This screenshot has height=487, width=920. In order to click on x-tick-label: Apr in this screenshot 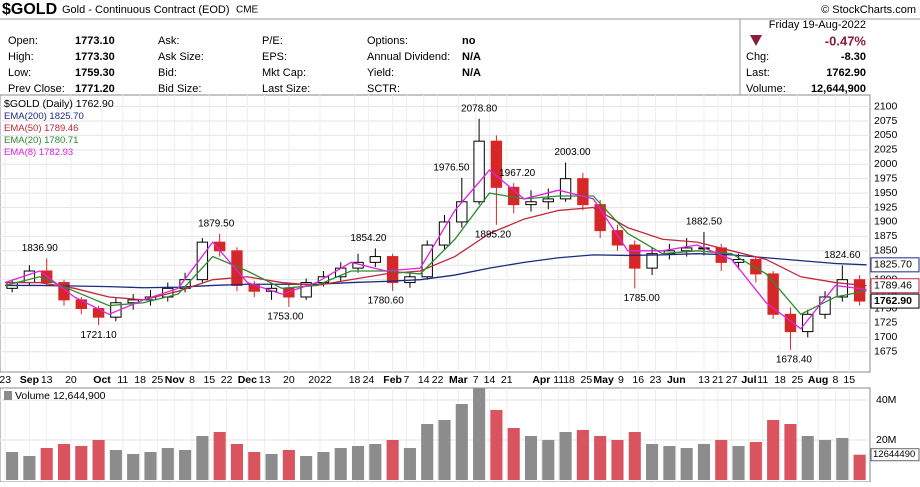, I will do `click(541, 380)`.